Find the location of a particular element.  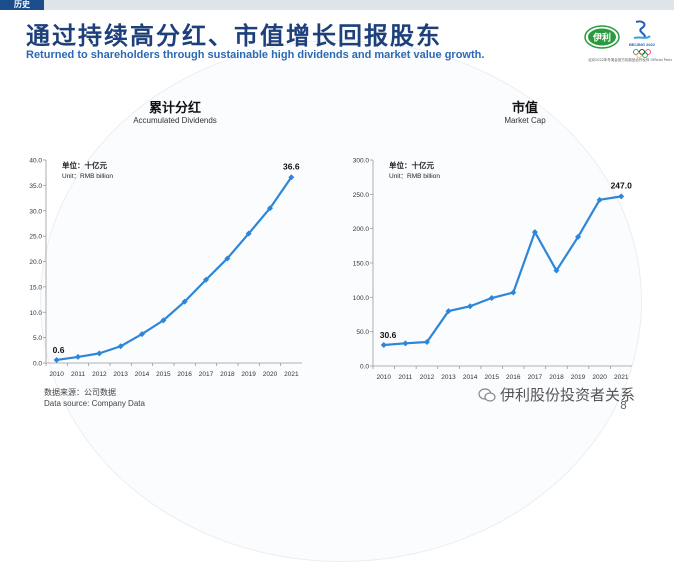

marketcap-x-tick-label: 2013 is located at coordinates (448, 377).